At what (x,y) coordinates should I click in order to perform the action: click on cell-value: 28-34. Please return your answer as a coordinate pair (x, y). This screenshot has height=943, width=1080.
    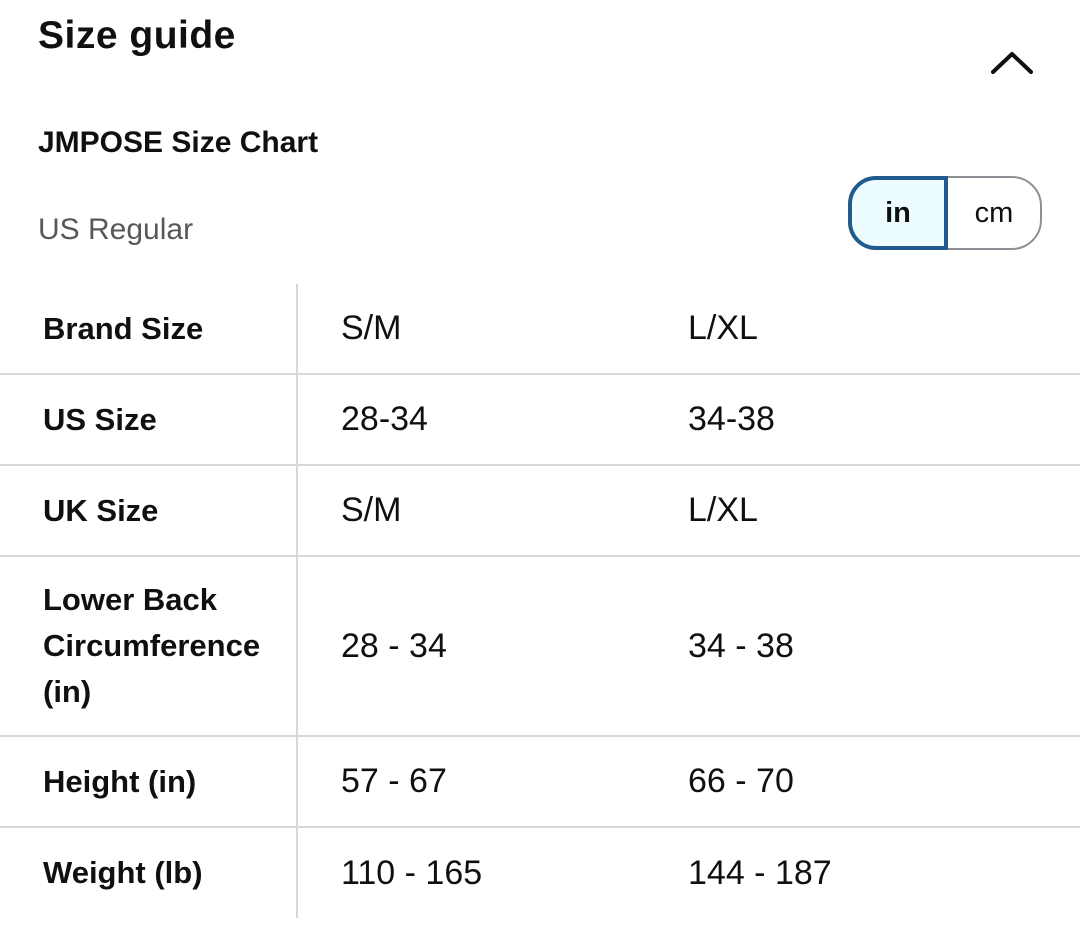
    Looking at the image, I should click on (384, 419).